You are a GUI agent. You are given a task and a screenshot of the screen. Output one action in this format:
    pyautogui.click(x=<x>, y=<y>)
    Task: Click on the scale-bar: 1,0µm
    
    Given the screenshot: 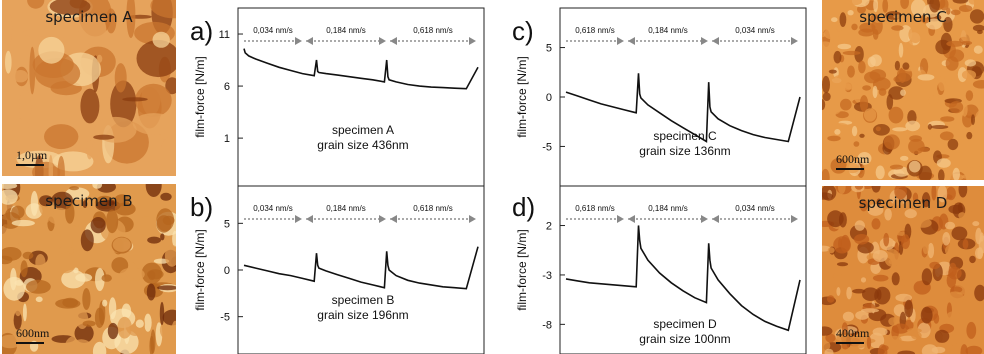 What is the action you would take?
    pyautogui.click(x=31, y=157)
    